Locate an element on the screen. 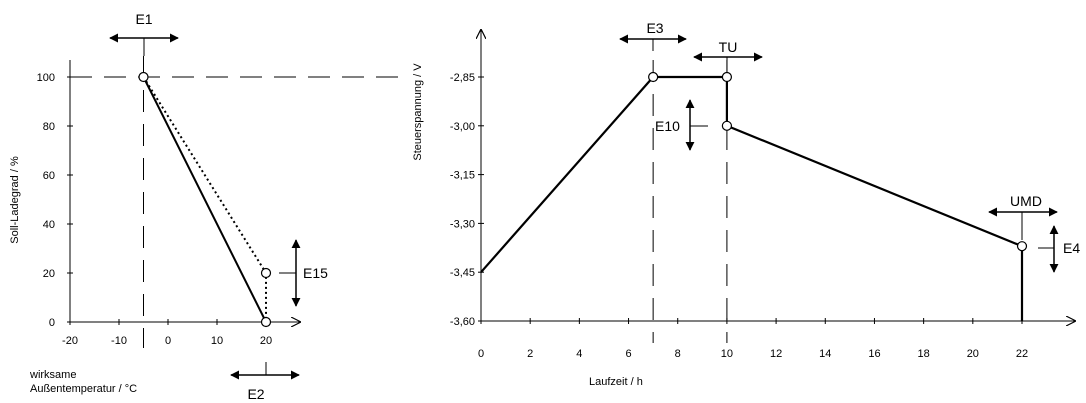 This screenshot has width=1086, height=403. y-tick-label: 60 is located at coordinates (49, 176).